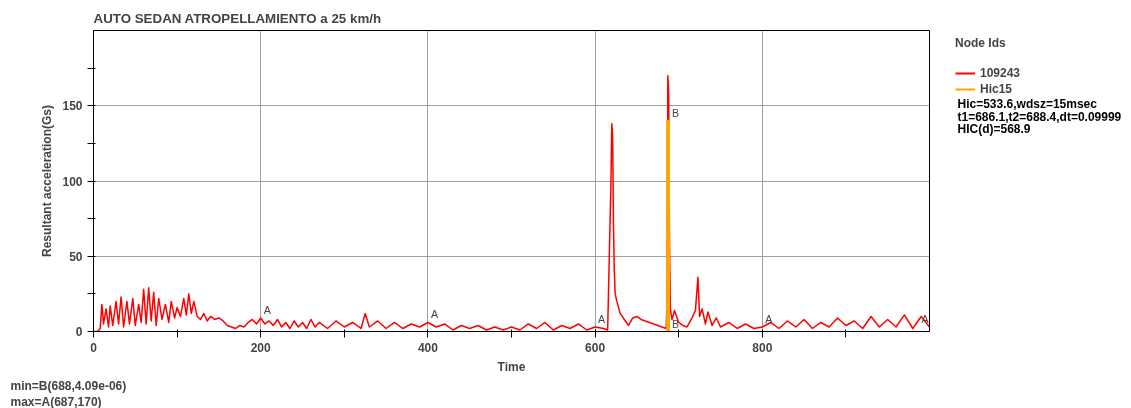 The width and height of the screenshot is (1131, 408). I want to click on x-tick-label: 800, so click(762, 347).